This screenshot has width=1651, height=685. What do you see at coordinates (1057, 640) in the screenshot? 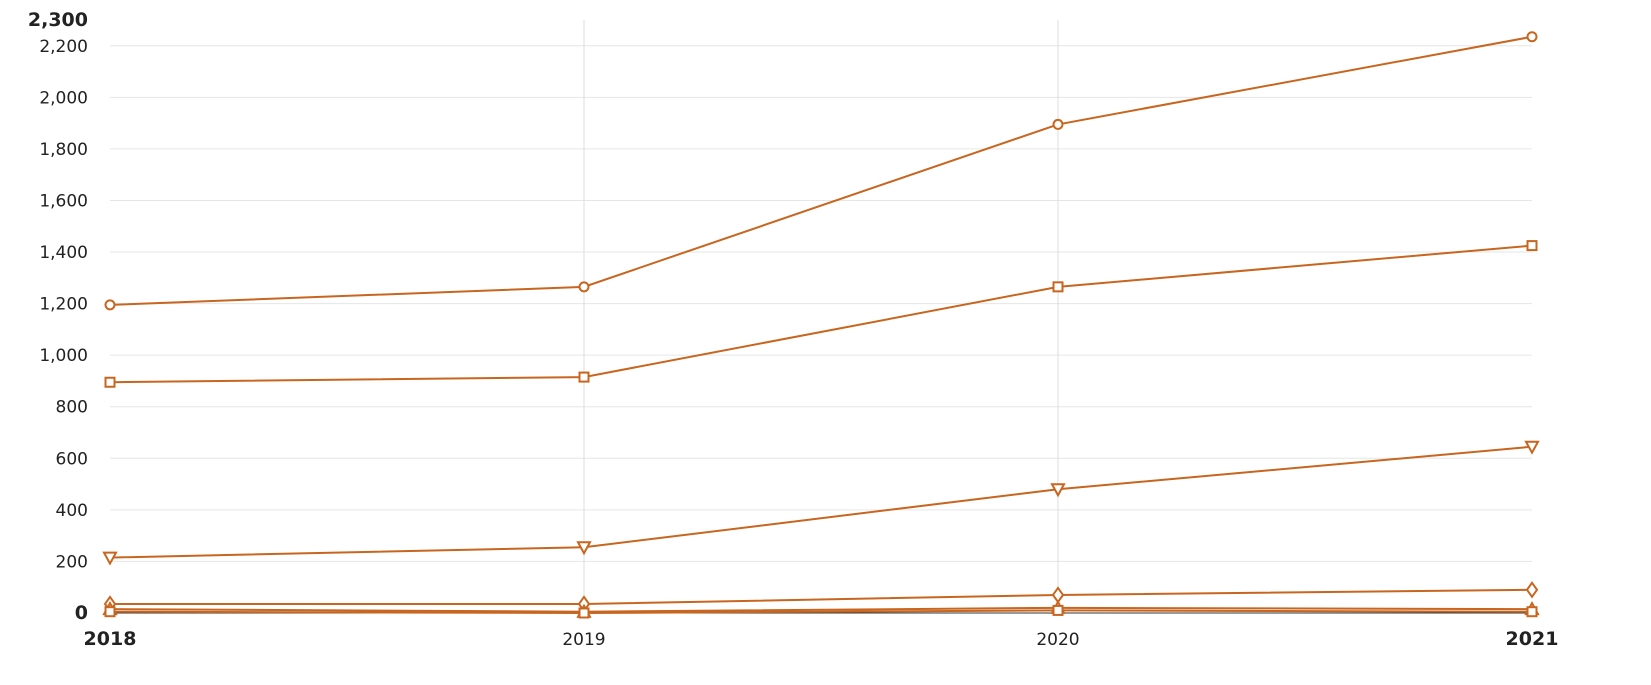
I see `x-tick-label: 2020` at bounding box center [1057, 640].